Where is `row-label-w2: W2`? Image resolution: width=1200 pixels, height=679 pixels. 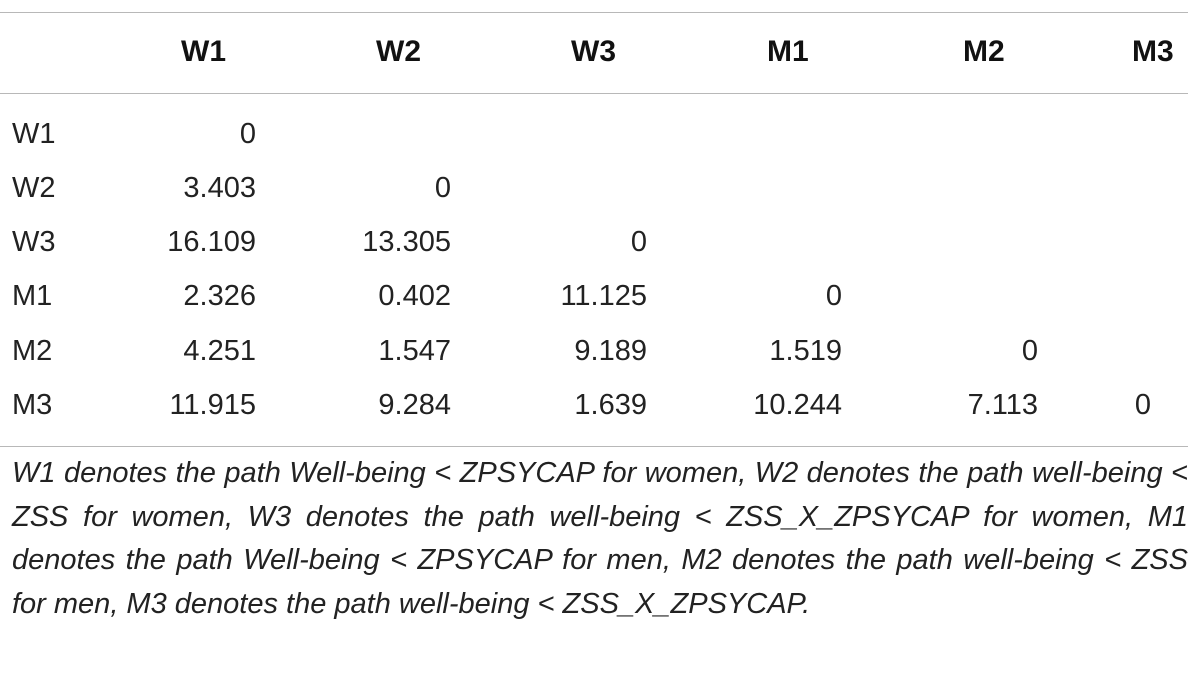 row-label-w2: W2 is located at coordinates (34, 188).